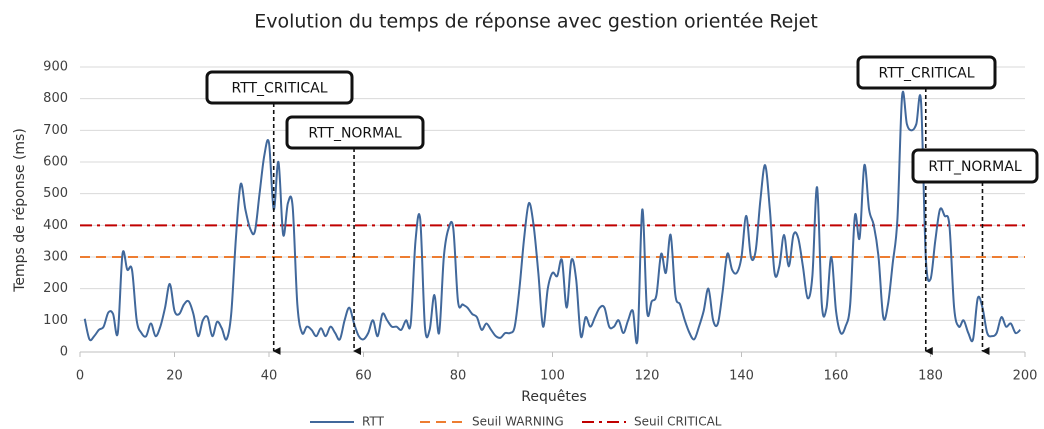  What do you see at coordinates (80, 376) in the screenshot?
I see `x-tick-label: 0` at bounding box center [80, 376].